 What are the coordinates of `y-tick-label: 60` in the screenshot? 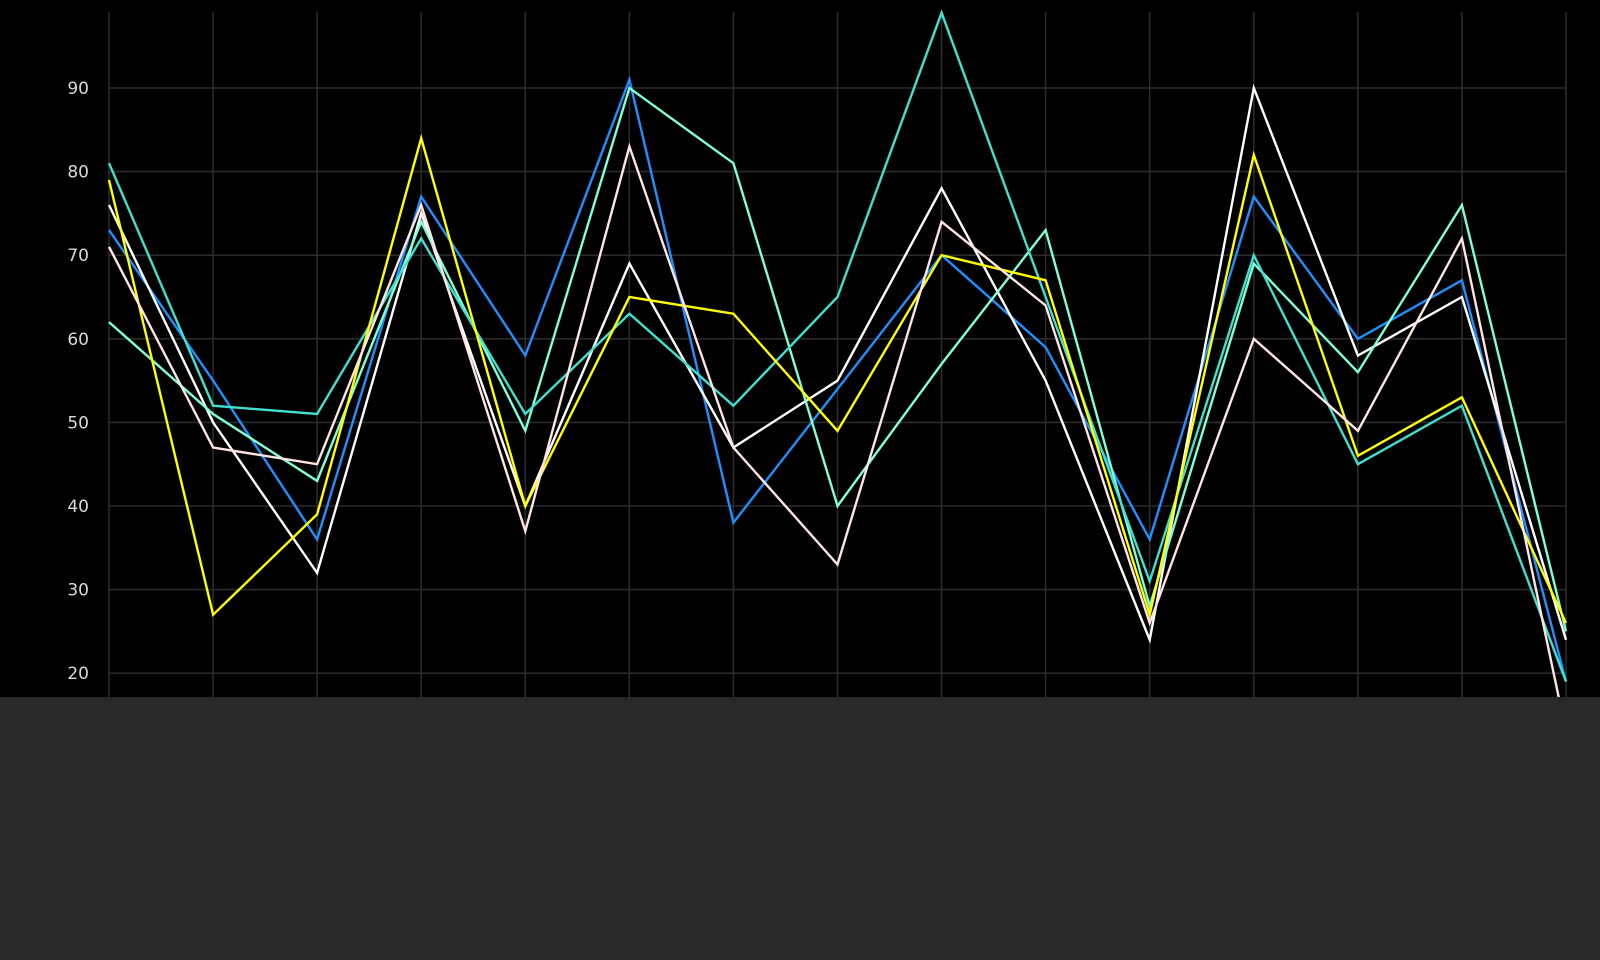 It's located at (78, 340).